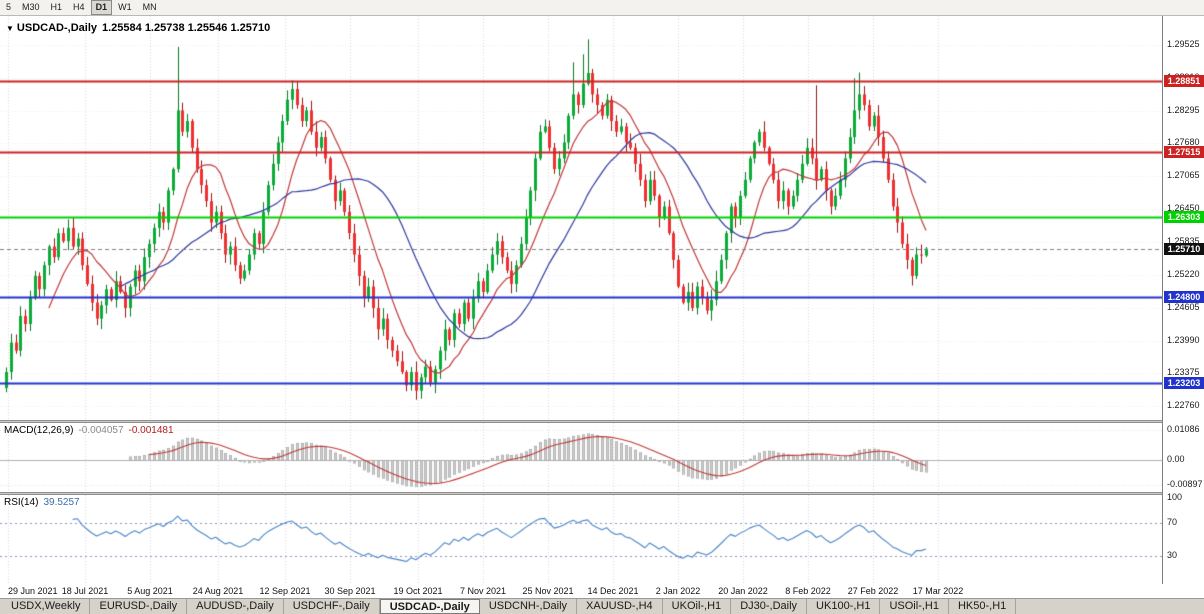  What do you see at coordinates (149, 7) in the screenshot?
I see `timeframe-button-mn: MN` at bounding box center [149, 7].